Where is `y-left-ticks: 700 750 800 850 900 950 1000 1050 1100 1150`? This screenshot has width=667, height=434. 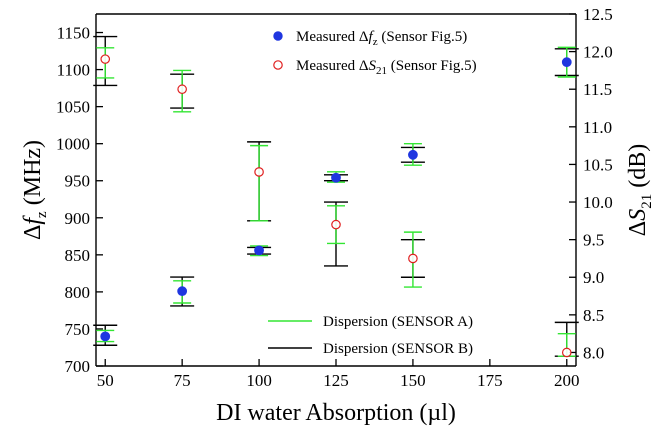
y-left-ticks: 700 750 800 850 900 950 1000 1050 1100 1150 is located at coordinates (79, 200).